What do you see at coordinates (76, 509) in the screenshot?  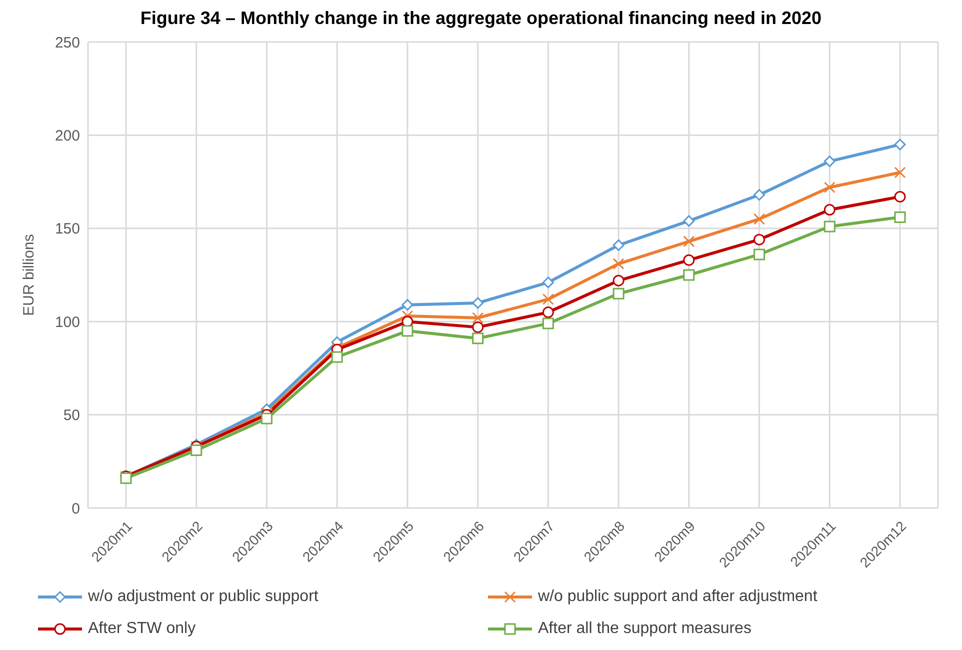 I see `y-tick-label: 0` at bounding box center [76, 509].